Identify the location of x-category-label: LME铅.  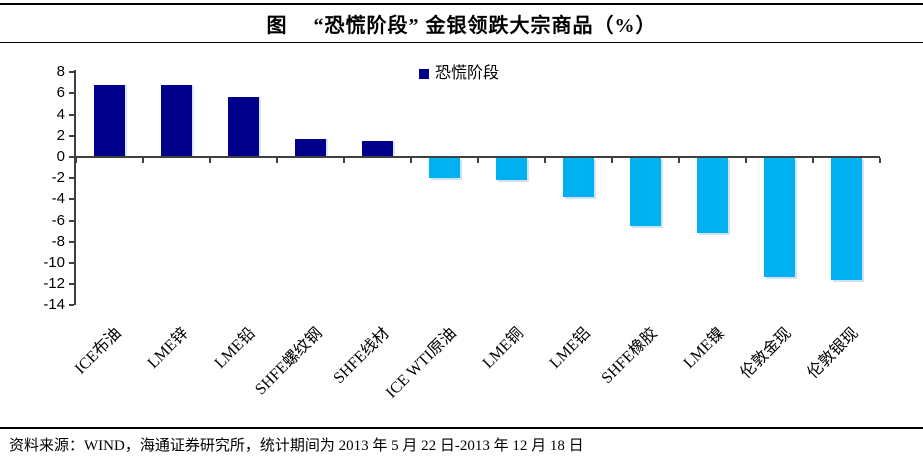
(235, 348).